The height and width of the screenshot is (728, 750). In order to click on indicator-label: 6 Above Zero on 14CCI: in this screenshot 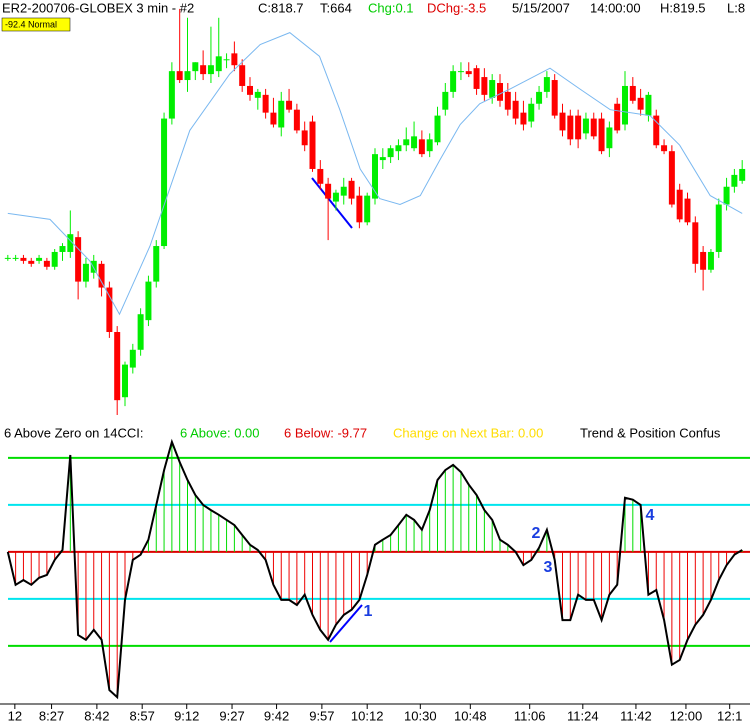, I will do `click(73, 432)`.